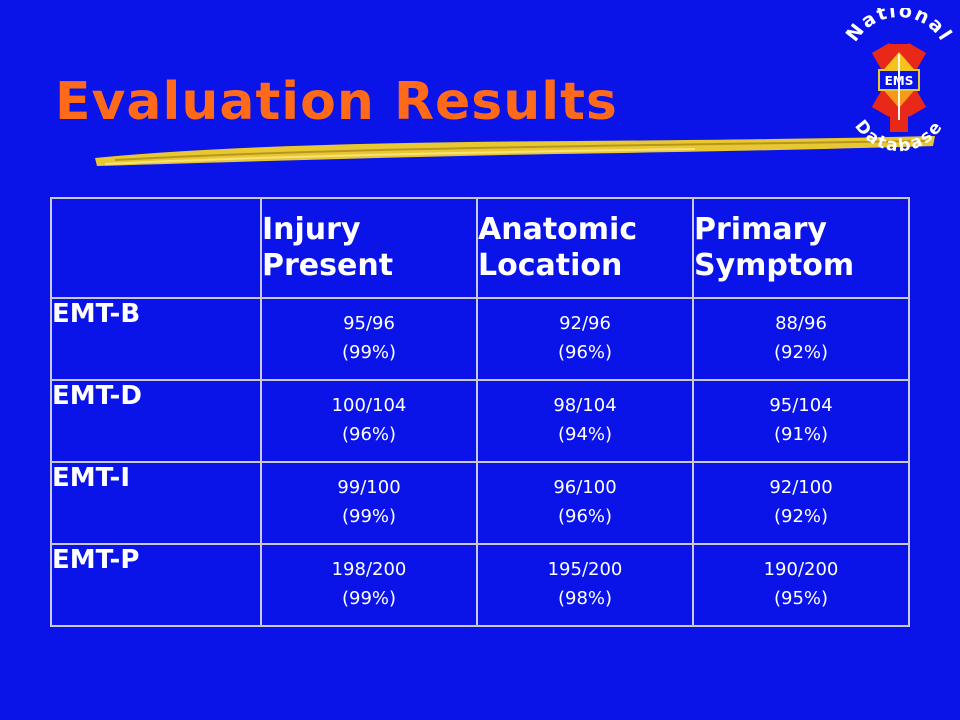 This screenshot has height=720, width=960. I want to click on cell-count: 198/200, so click(369, 570).